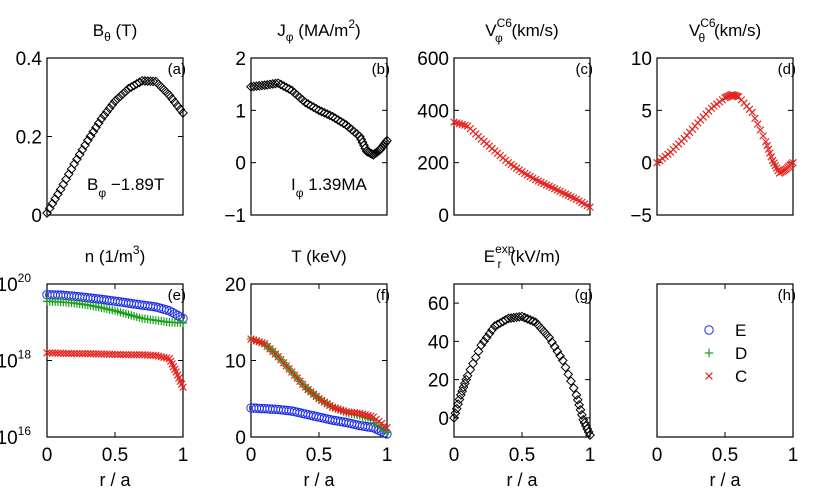  What do you see at coordinates (725, 30) in the screenshot?
I see `panel-title-d: VC6 θ (km/s)` at bounding box center [725, 30].